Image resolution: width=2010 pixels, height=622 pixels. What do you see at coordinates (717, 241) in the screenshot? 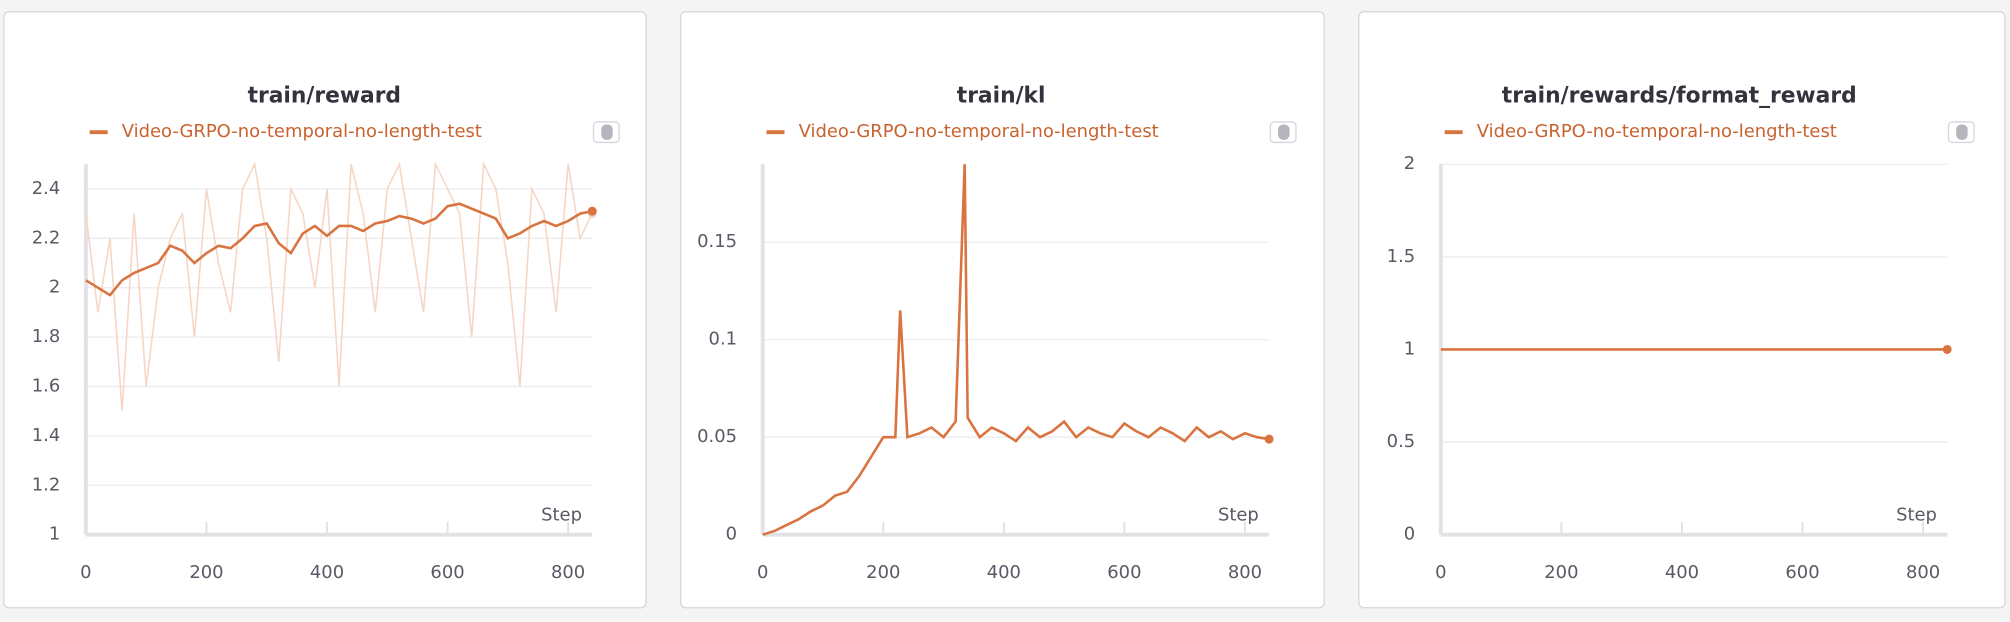
I see `y-tick-label: 0.15` at bounding box center [717, 241].